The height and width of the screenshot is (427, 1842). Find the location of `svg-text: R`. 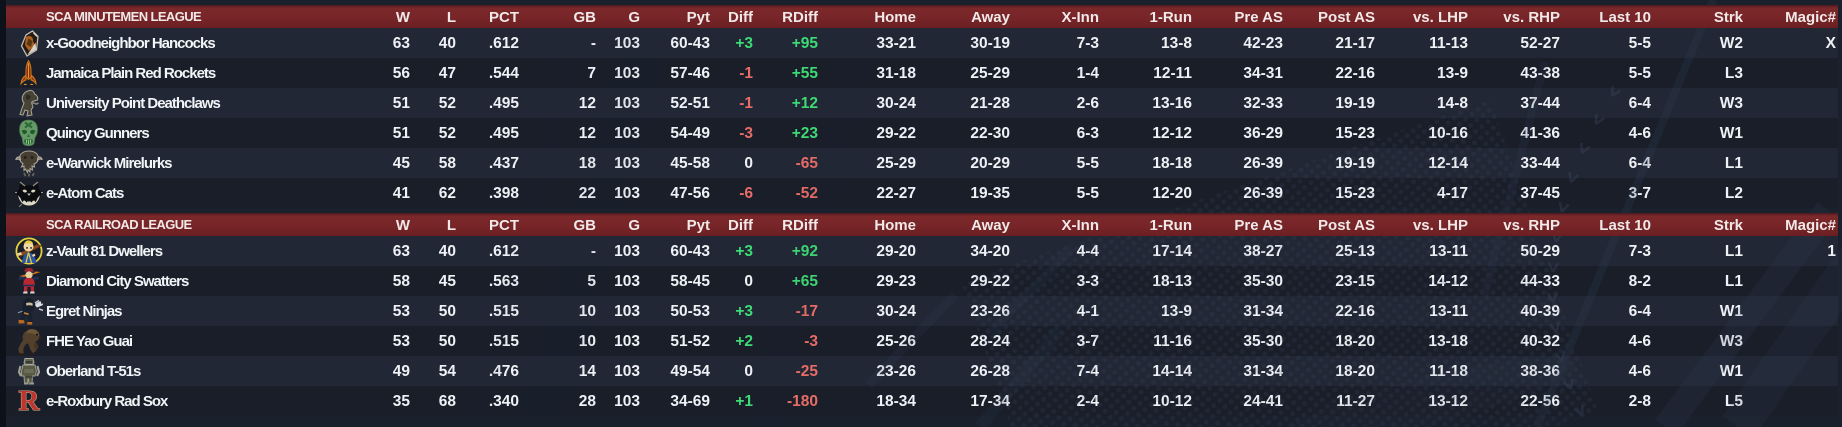

svg-text: R is located at coordinates (29, 401).